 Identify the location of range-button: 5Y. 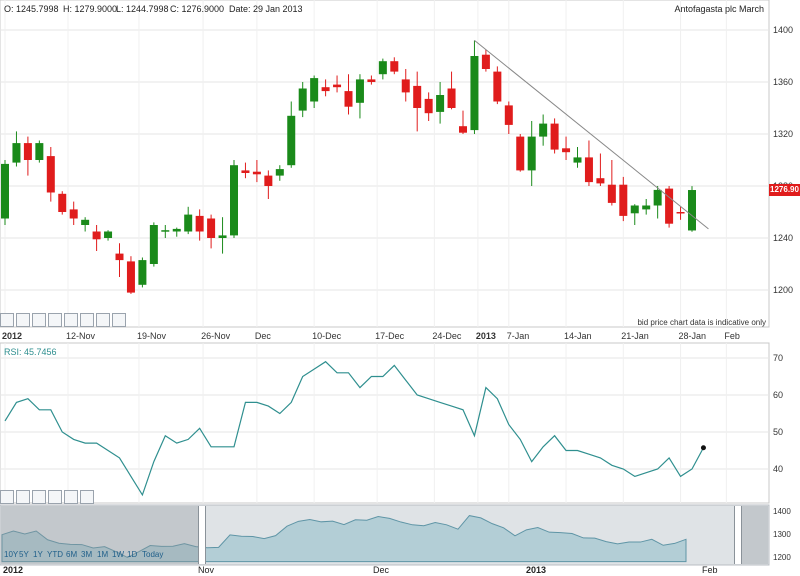
(24, 554).